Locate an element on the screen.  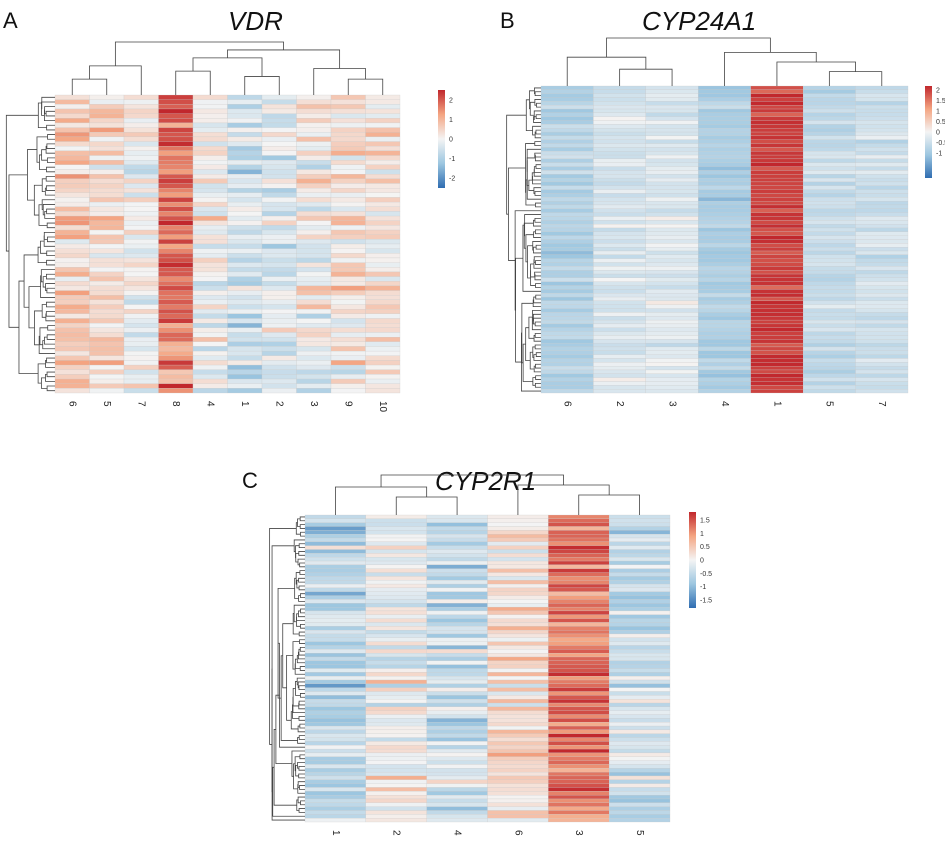
colorbar-tick-label: 0.5 is located at coordinates (705, 547).